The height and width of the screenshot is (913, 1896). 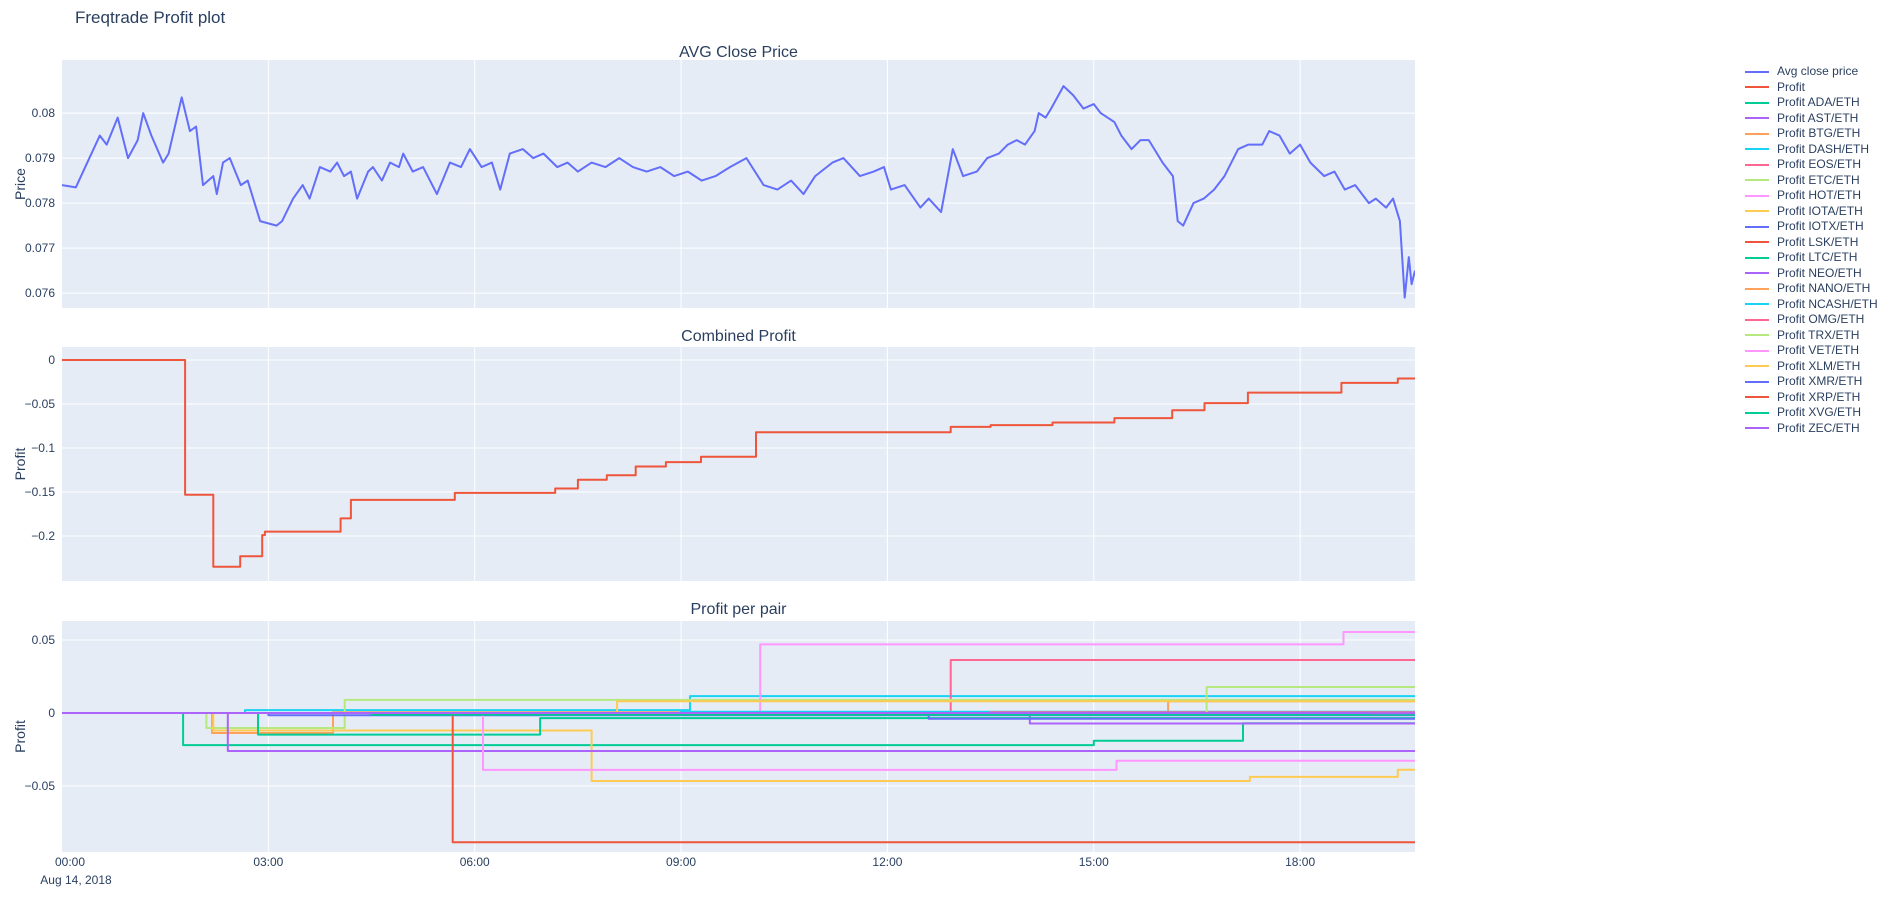 I want to click on y-axis-title-1: Profit, so click(x=20, y=464).